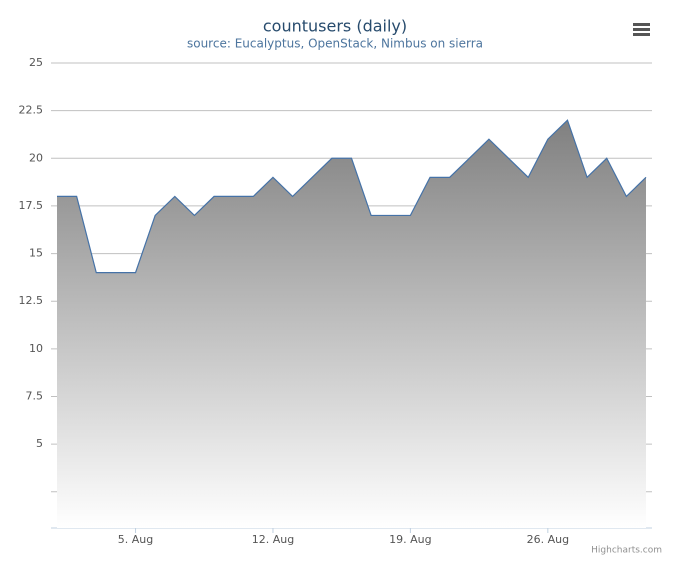  Describe the element at coordinates (36, 62) in the screenshot. I see `y-tick-label: 25` at that location.